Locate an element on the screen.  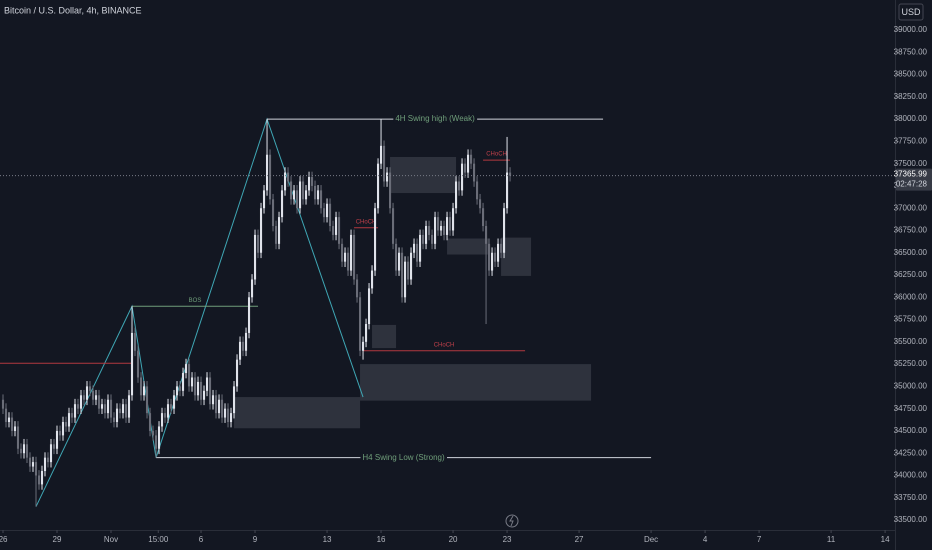
level-label: H4 Swing Low (Strong) is located at coordinates (403, 457).